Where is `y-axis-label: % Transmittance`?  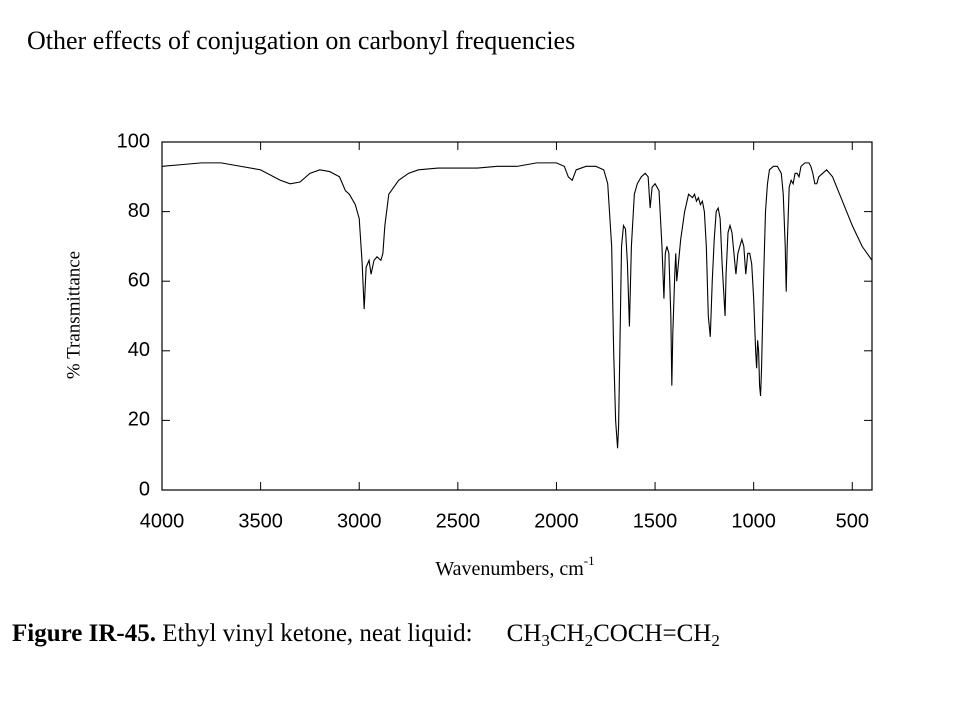 y-axis-label: % Transmittance is located at coordinates (73, 315).